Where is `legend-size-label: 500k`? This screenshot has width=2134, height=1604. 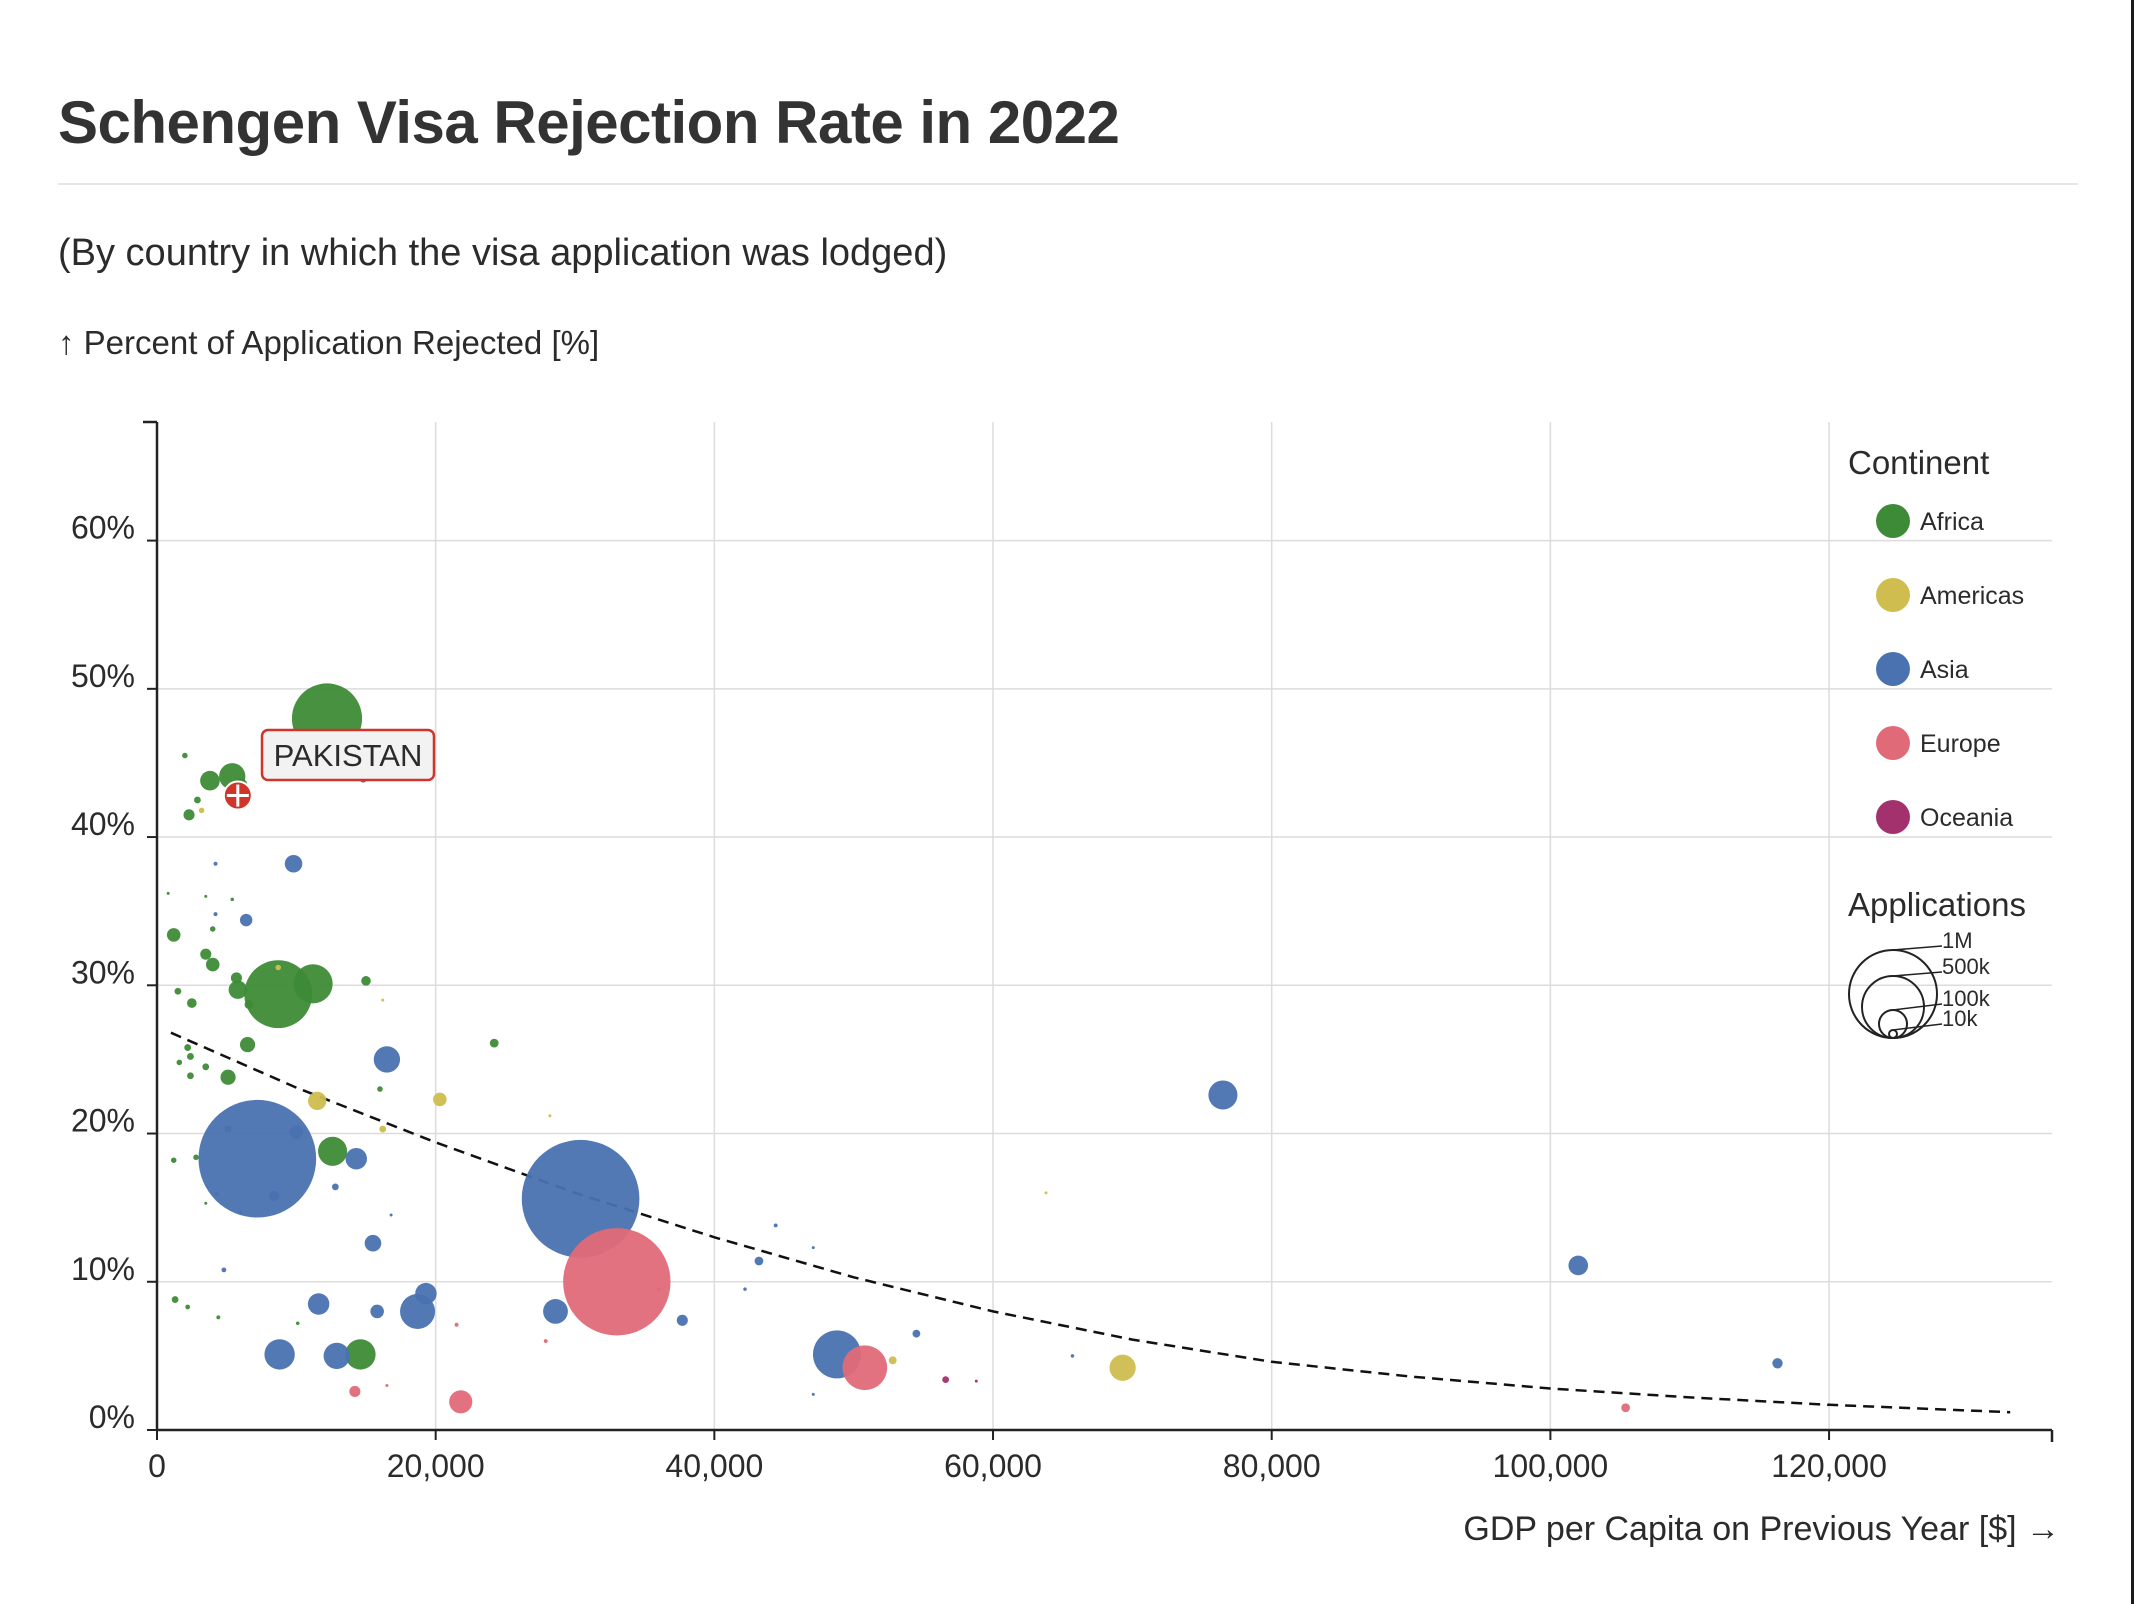
legend-size-label: 500k is located at coordinates (1966, 966).